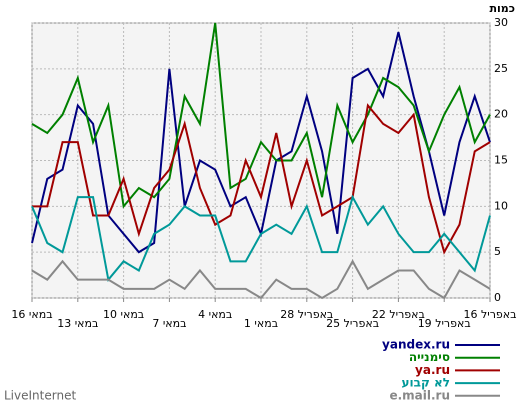  What do you see at coordinates (426, 383) in the screenshot?
I see `legend-label: לא קבוע` at bounding box center [426, 383].